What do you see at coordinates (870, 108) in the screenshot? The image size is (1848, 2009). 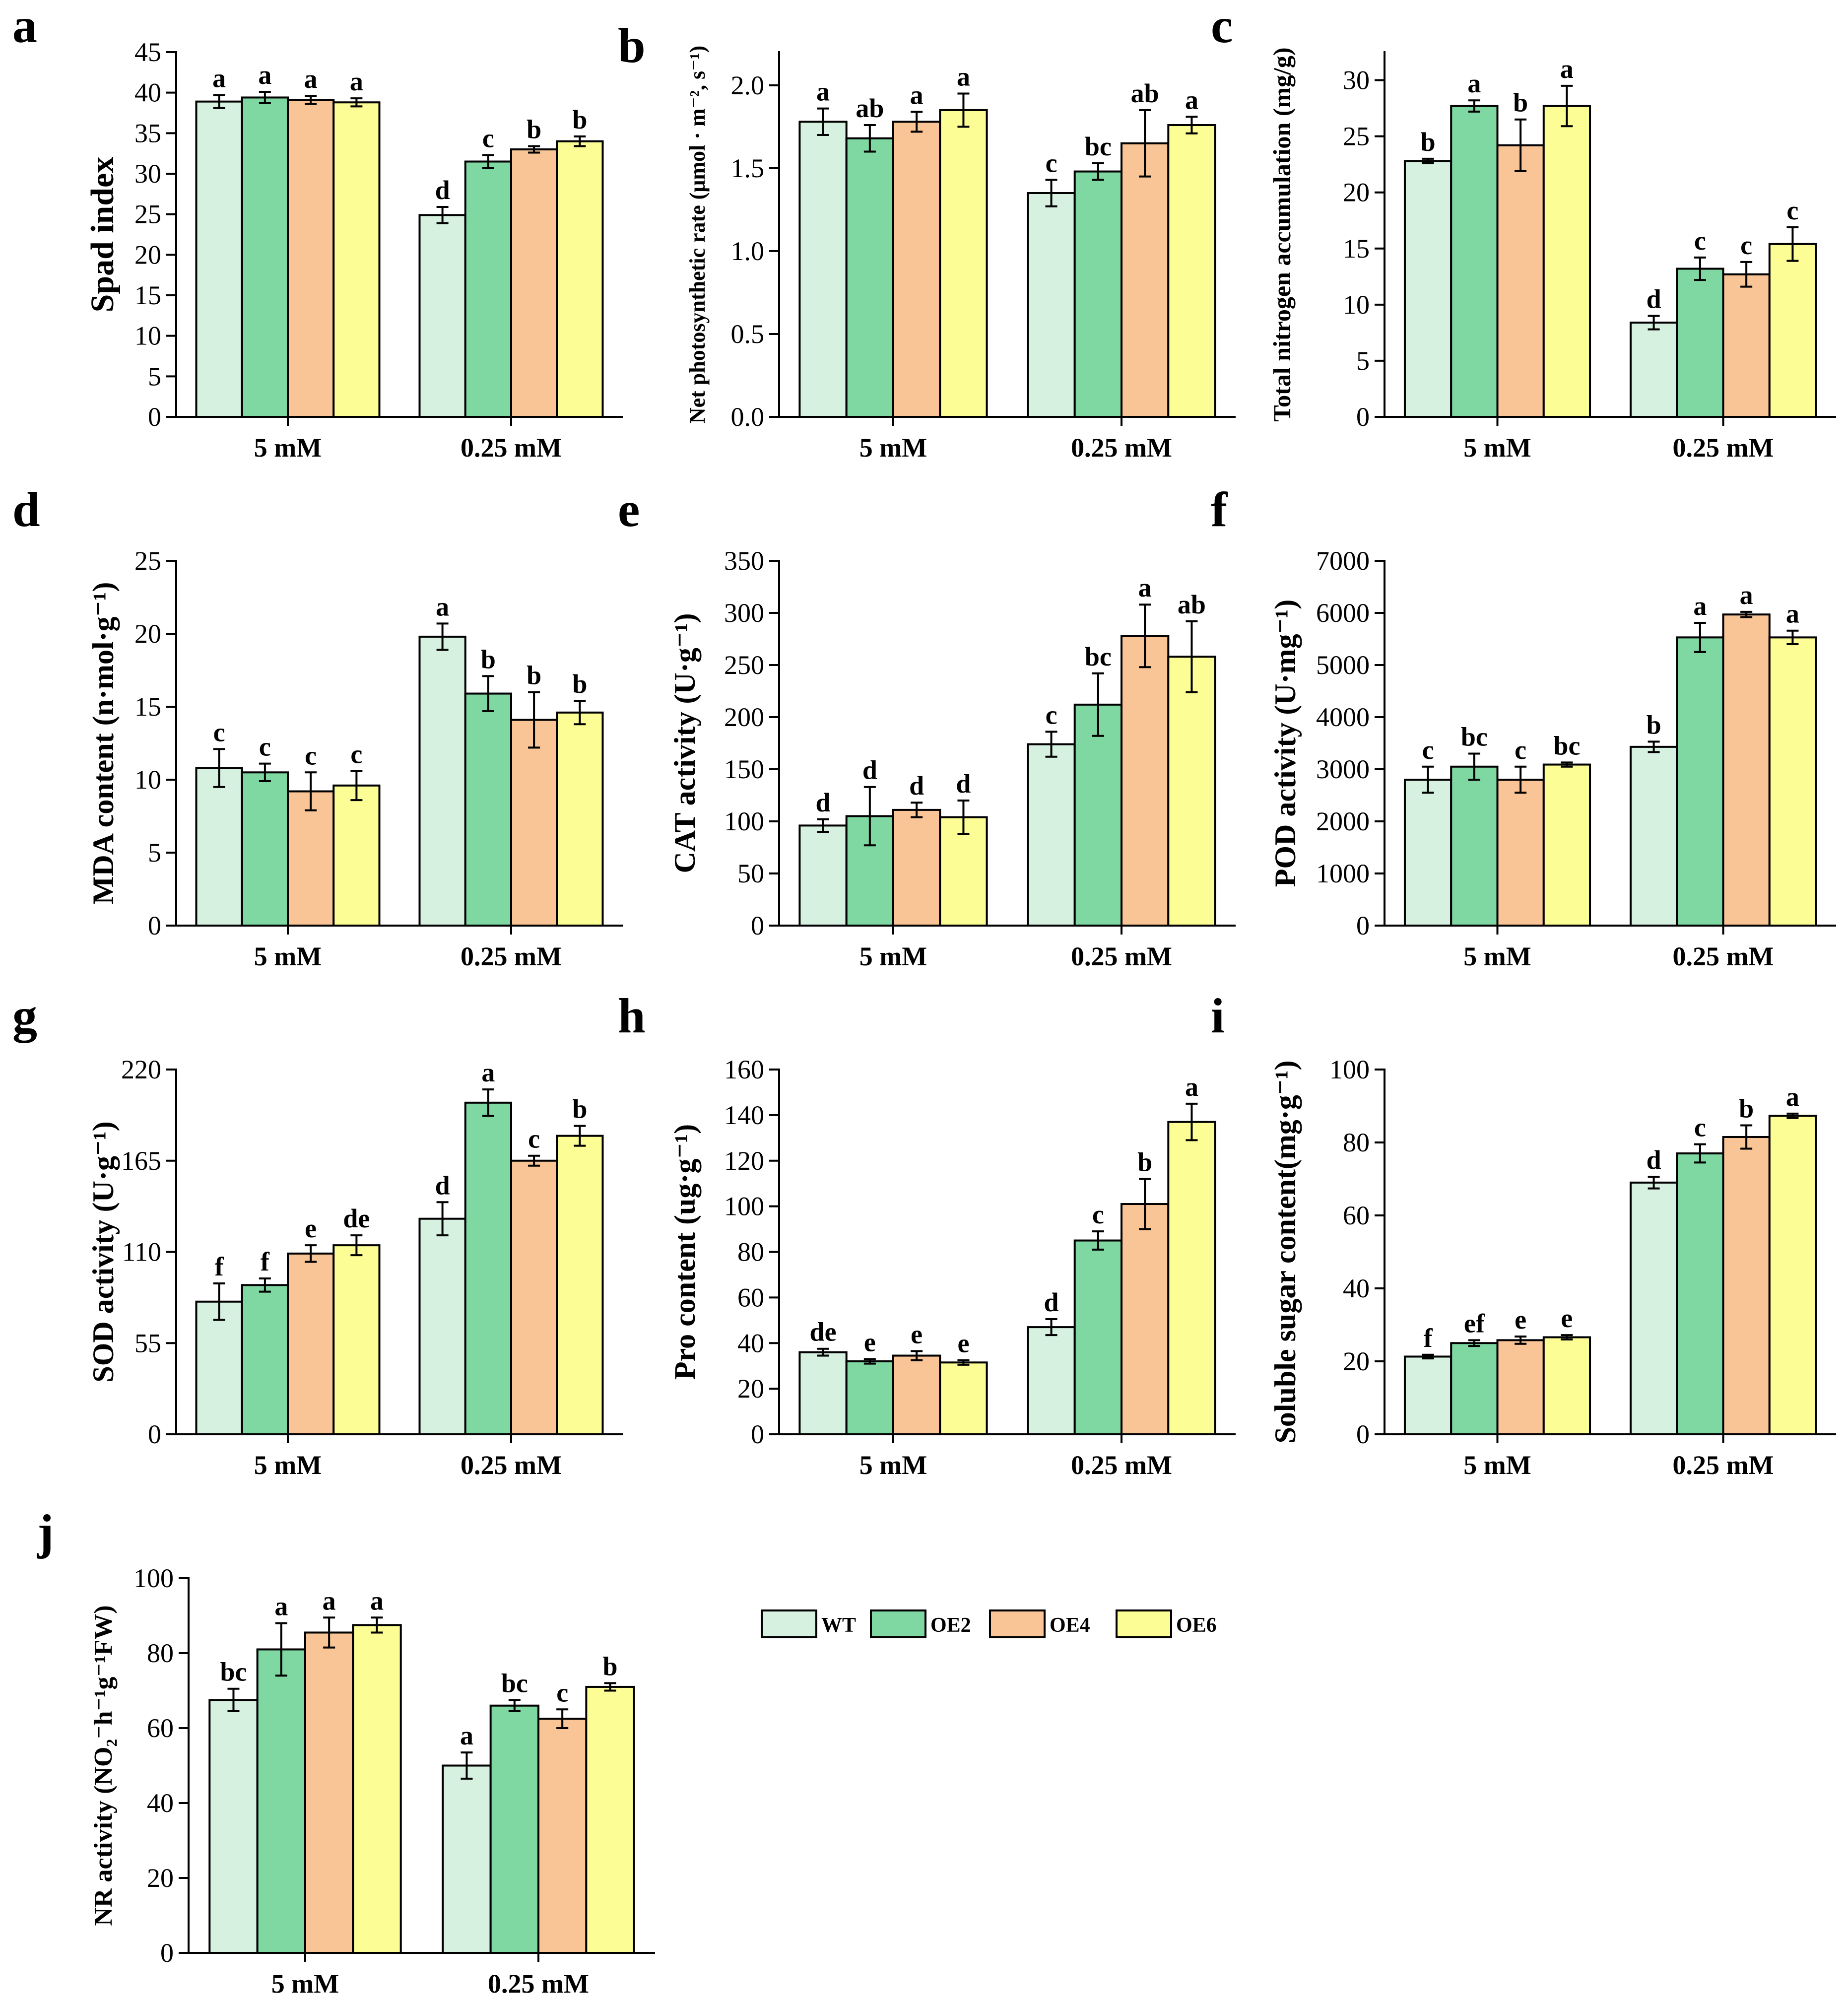 I see `significance-label: ab` at bounding box center [870, 108].